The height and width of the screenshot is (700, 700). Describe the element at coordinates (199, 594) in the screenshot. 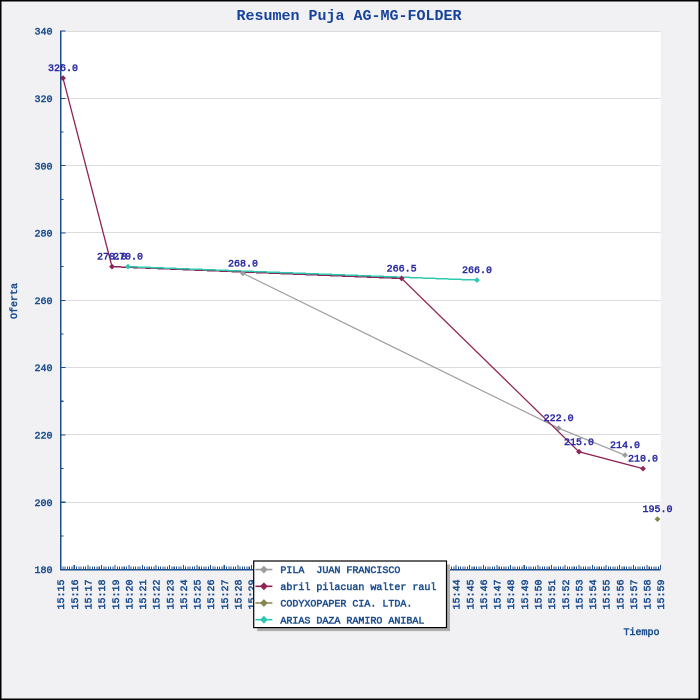

I see `svg-text: 15:25` at that location.